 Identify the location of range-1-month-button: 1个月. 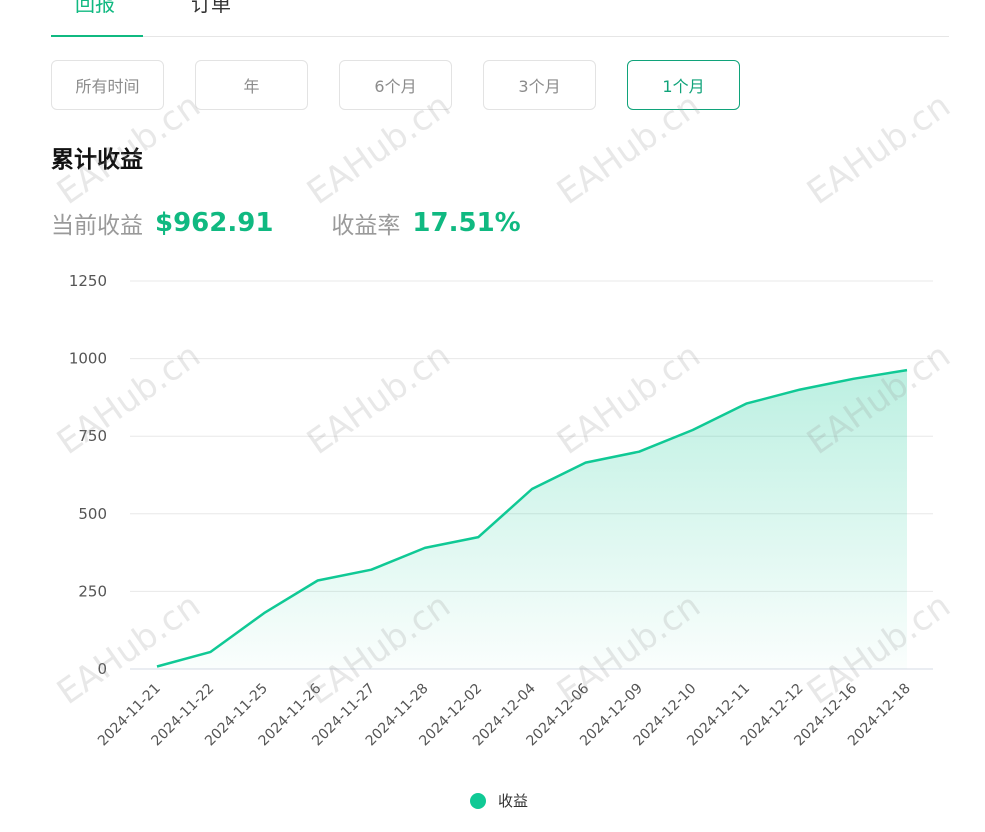
(683, 85).